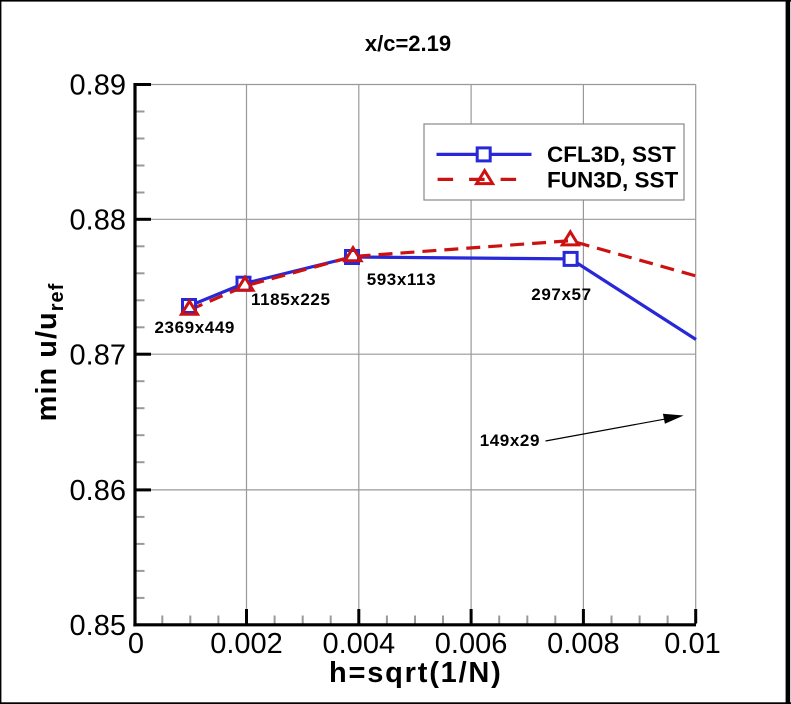  I want to click on svg-text: 0.008, so click(583, 644).